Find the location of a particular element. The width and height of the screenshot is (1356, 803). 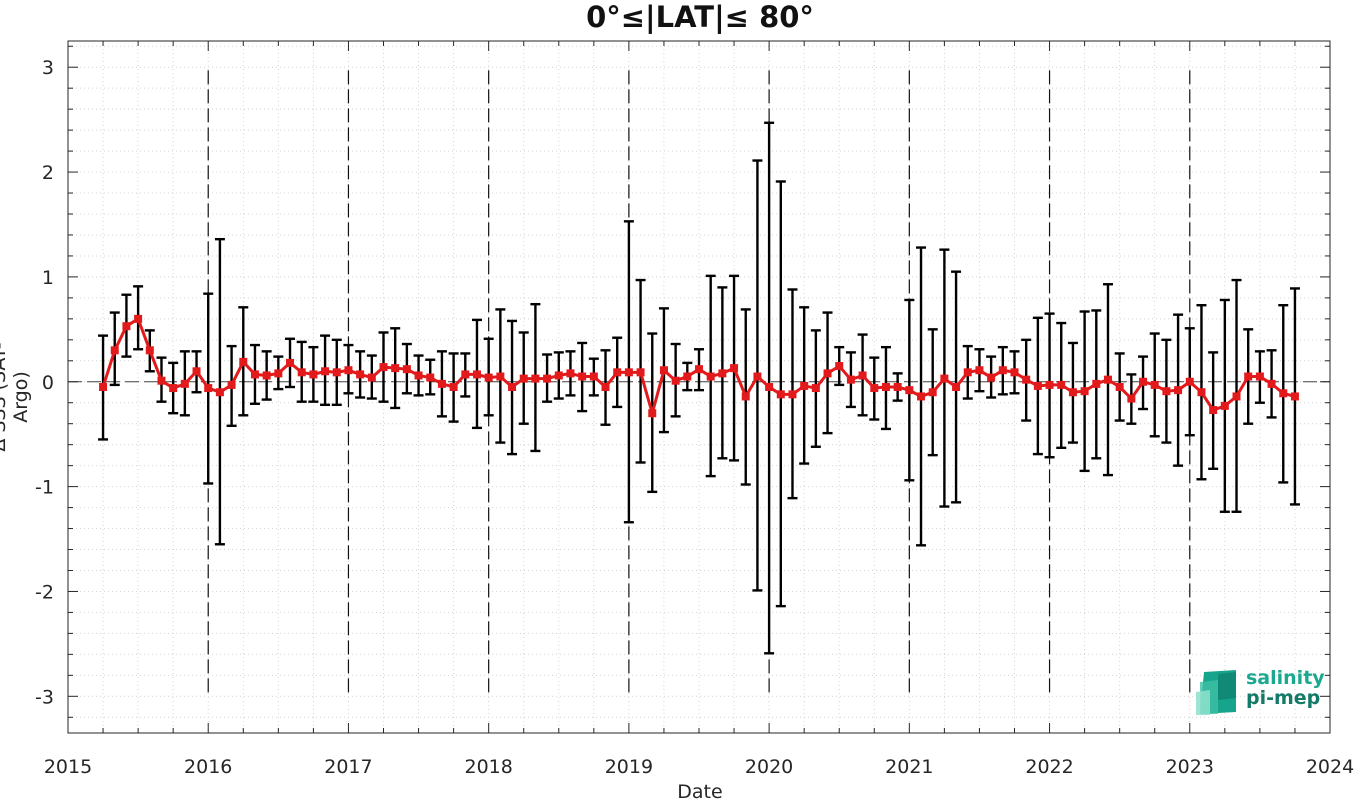

y-tick-label: 3 is located at coordinates (48, 68).